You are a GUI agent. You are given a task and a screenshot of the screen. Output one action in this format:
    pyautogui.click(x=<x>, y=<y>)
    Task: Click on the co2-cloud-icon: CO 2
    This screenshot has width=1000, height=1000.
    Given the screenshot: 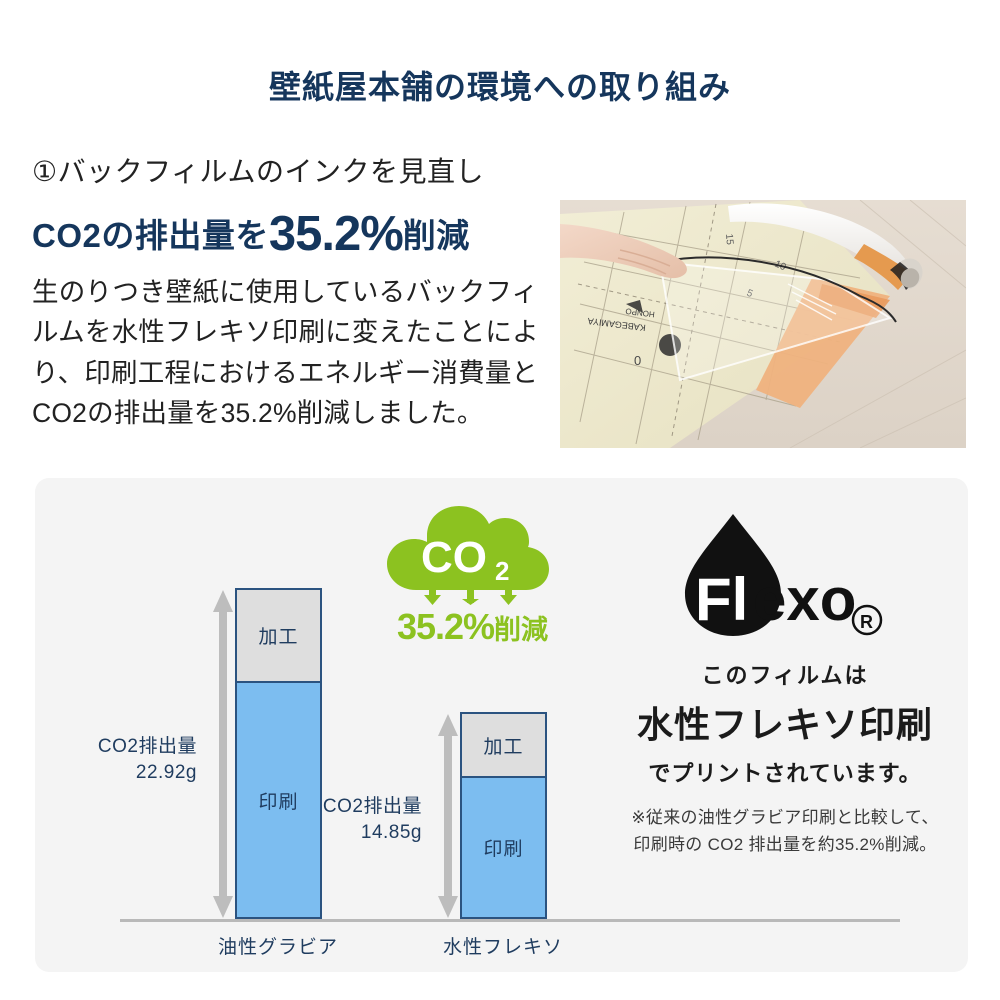 What is the action you would take?
    pyautogui.click(x=471, y=552)
    